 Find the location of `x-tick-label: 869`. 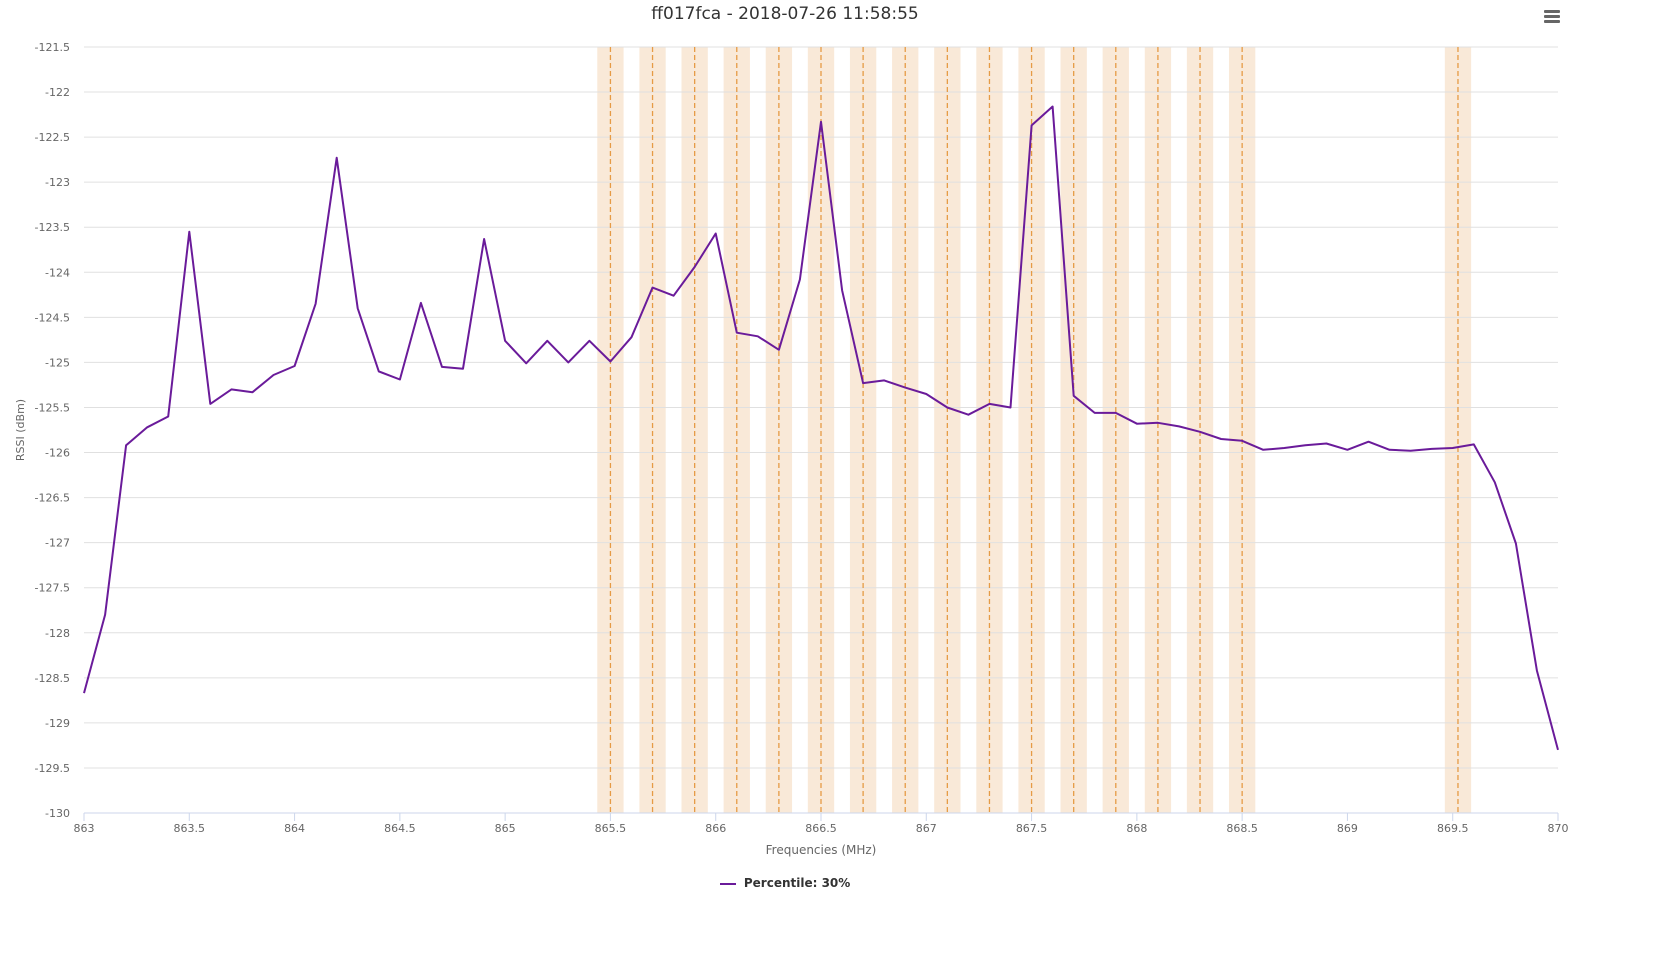

x-tick-label: 869 is located at coordinates (1347, 828).